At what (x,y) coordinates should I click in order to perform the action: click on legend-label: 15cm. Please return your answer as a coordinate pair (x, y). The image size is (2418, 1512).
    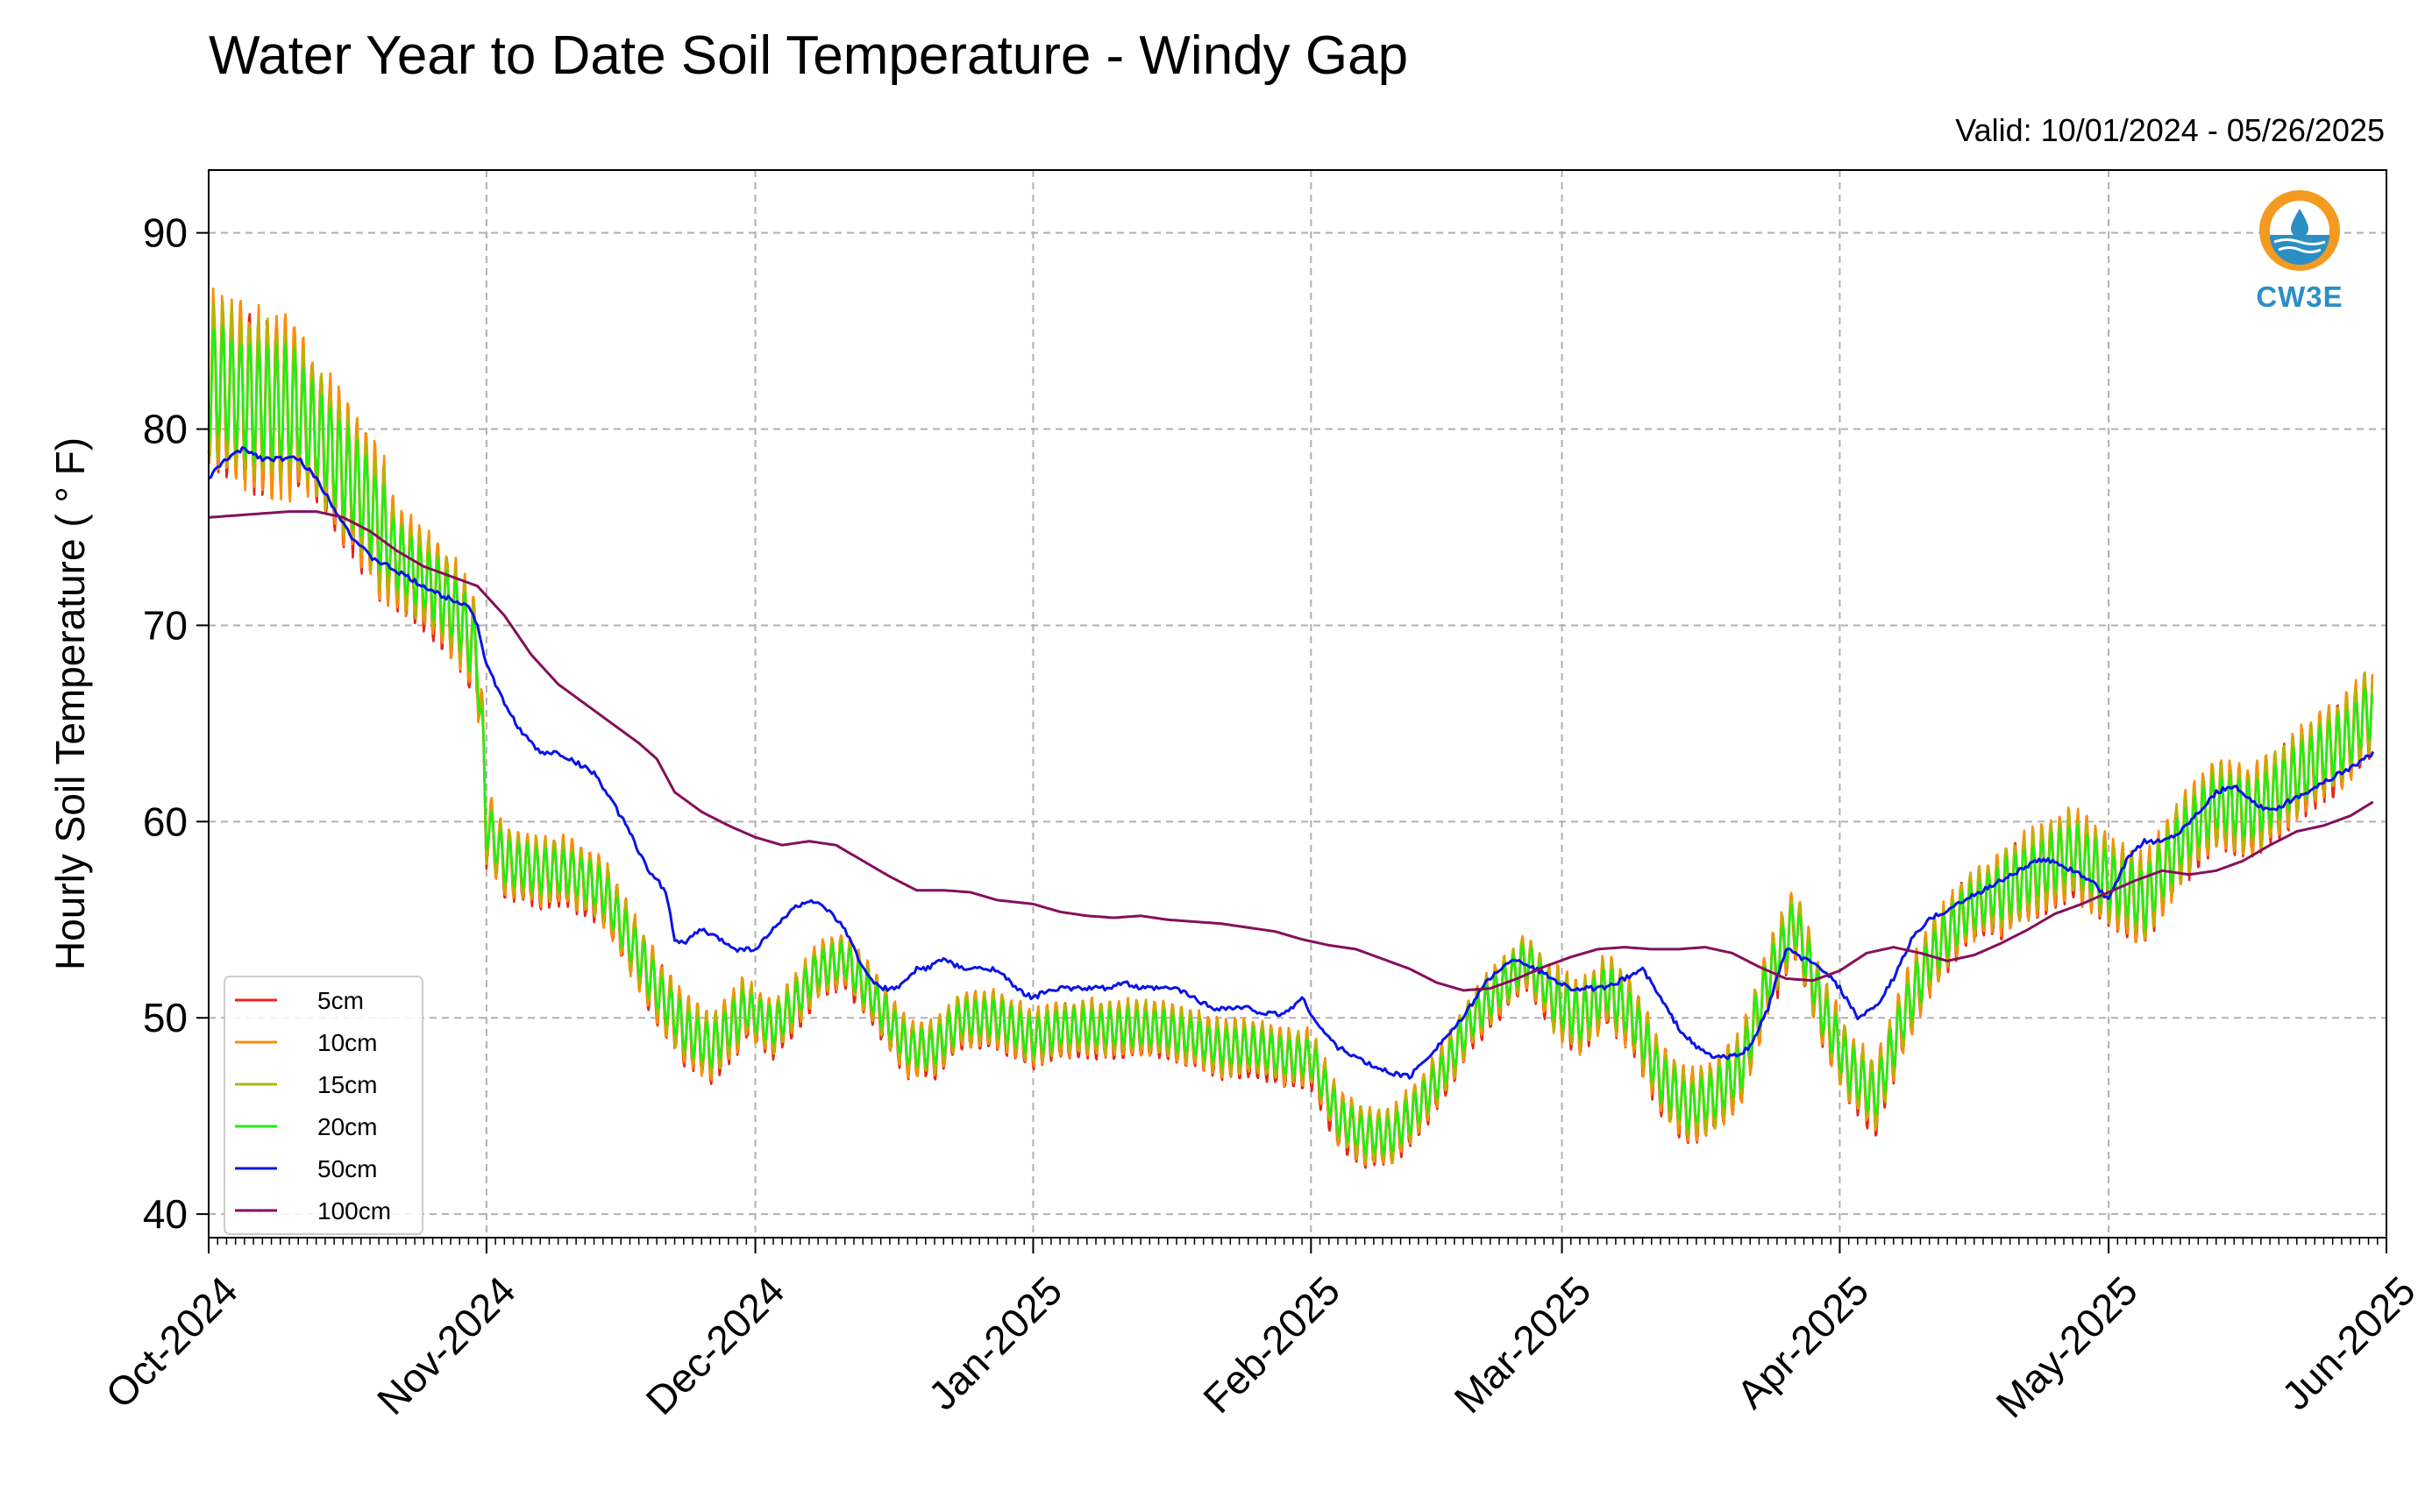
    Looking at the image, I should click on (347, 1084).